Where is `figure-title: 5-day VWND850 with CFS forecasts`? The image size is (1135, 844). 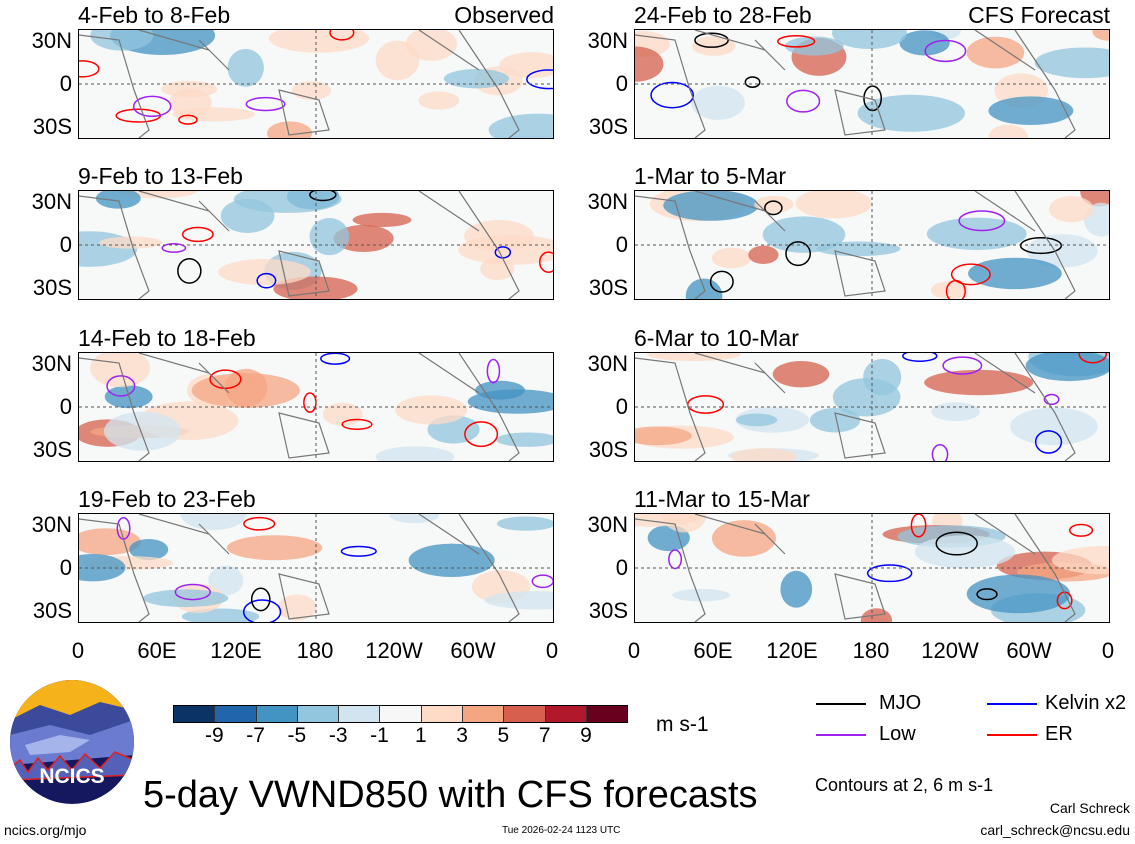
figure-title: 5-day VWND850 with CFS forecasts is located at coordinates (450, 795).